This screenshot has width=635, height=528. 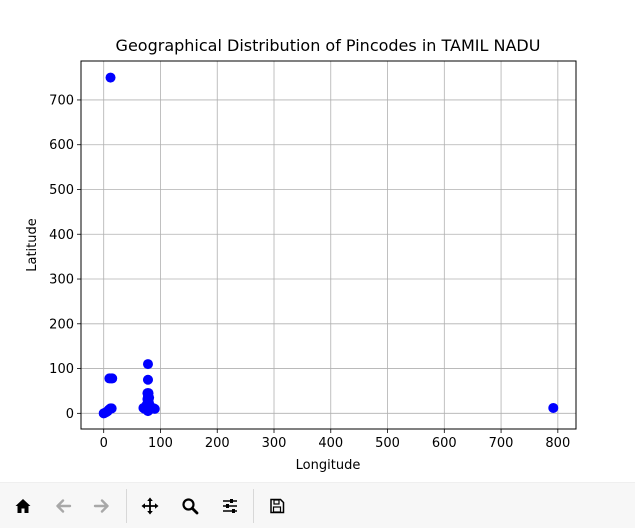 I want to click on home-button, so click(x=23, y=506).